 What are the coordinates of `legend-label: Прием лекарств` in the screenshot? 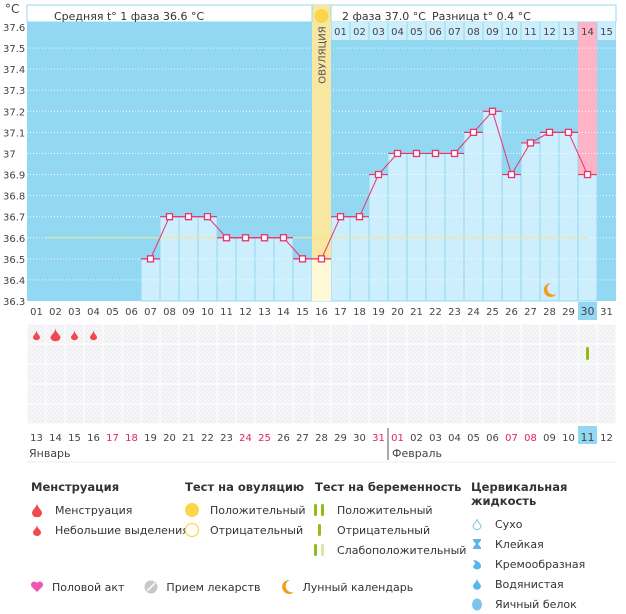 It's located at (213, 587).